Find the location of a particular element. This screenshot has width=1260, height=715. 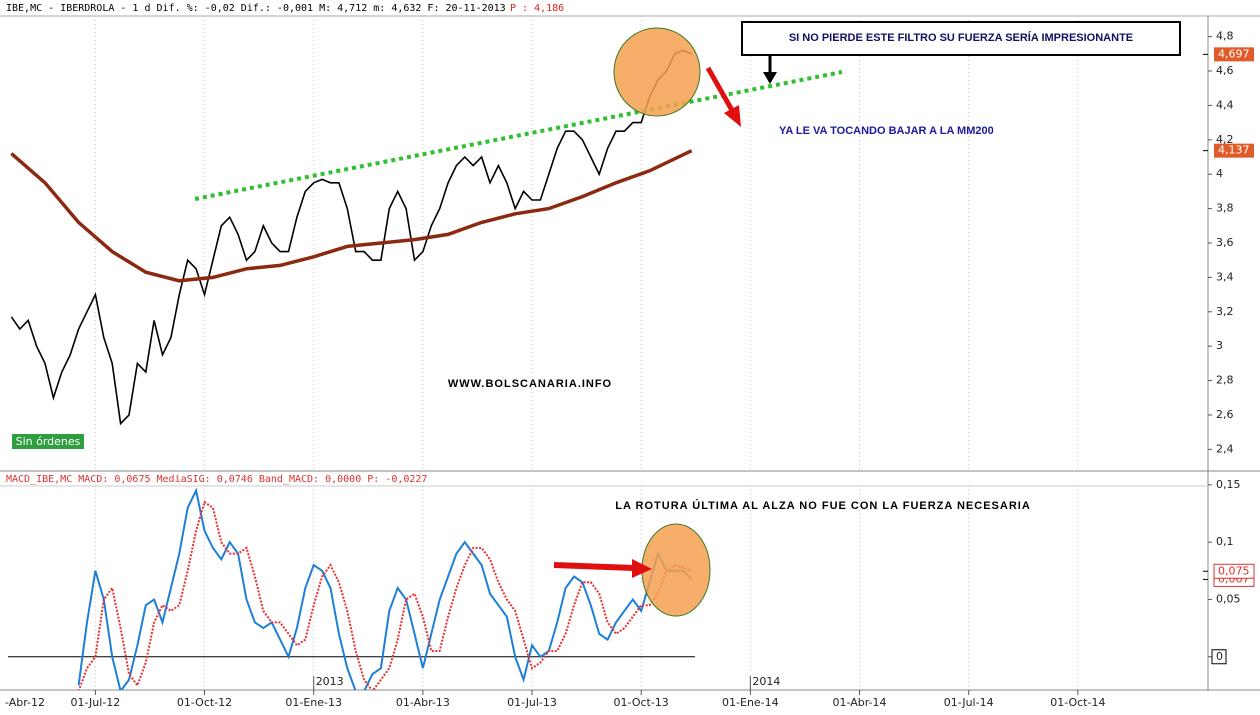

y-tick-label: 4,6 is located at coordinates (1225, 70).